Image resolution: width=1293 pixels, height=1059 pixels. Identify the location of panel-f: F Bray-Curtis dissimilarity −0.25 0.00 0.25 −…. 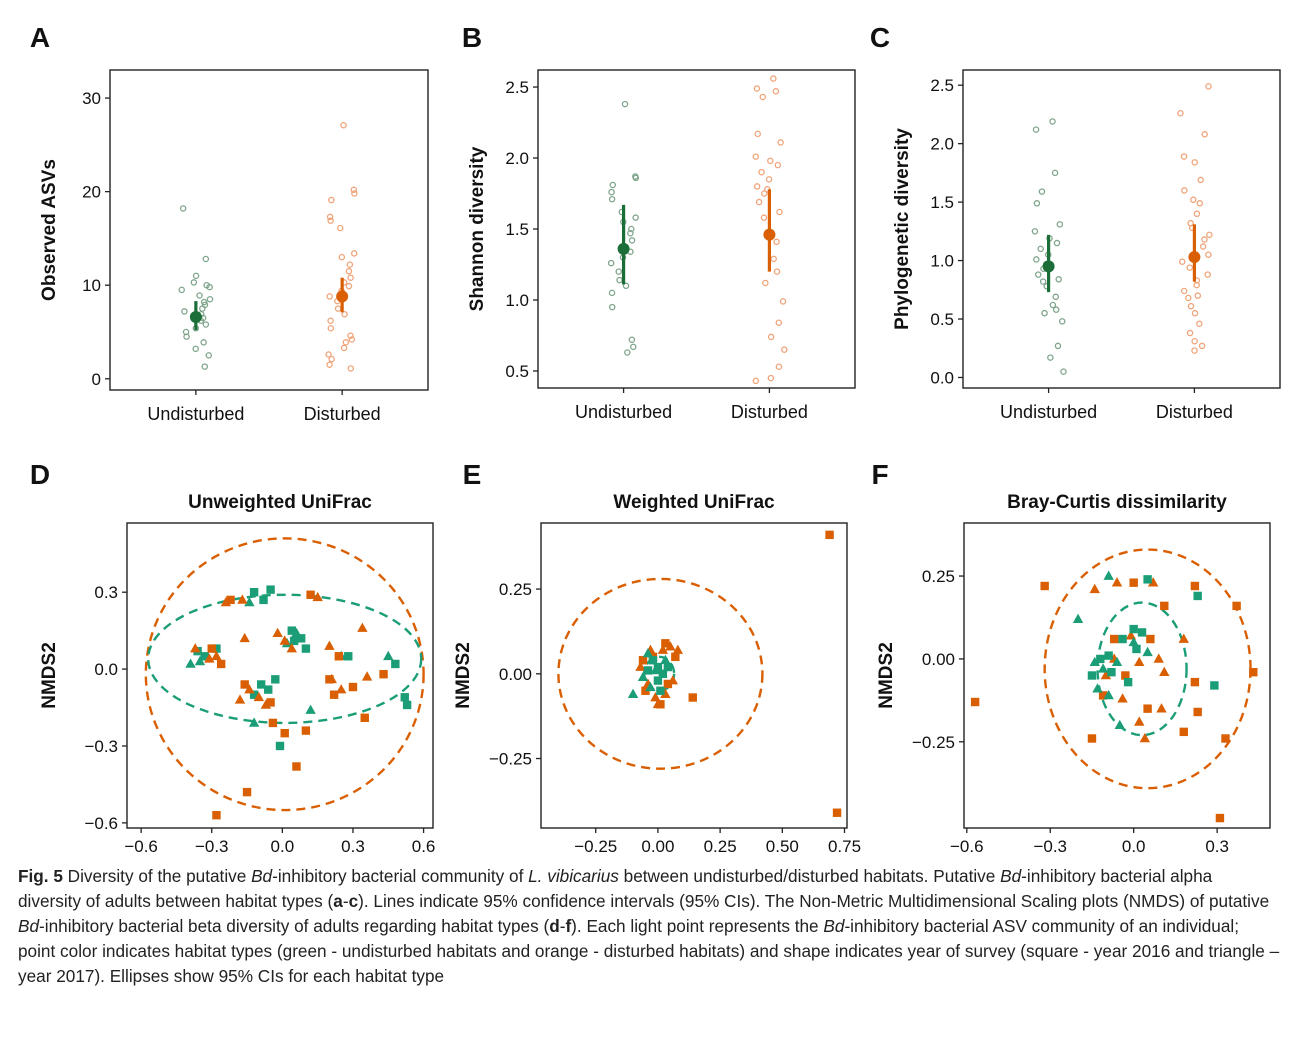
(1071, 657).